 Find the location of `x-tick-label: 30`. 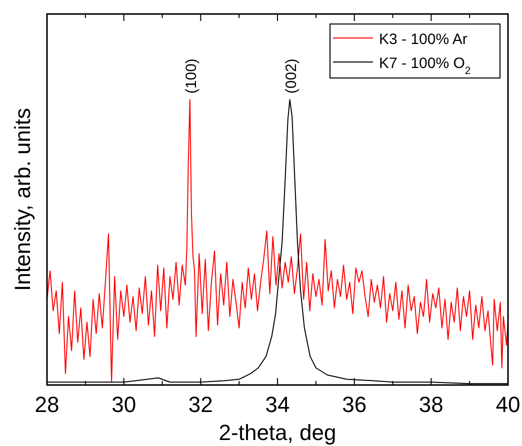

x-tick-label: 30 is located at coordinates (124, 404).